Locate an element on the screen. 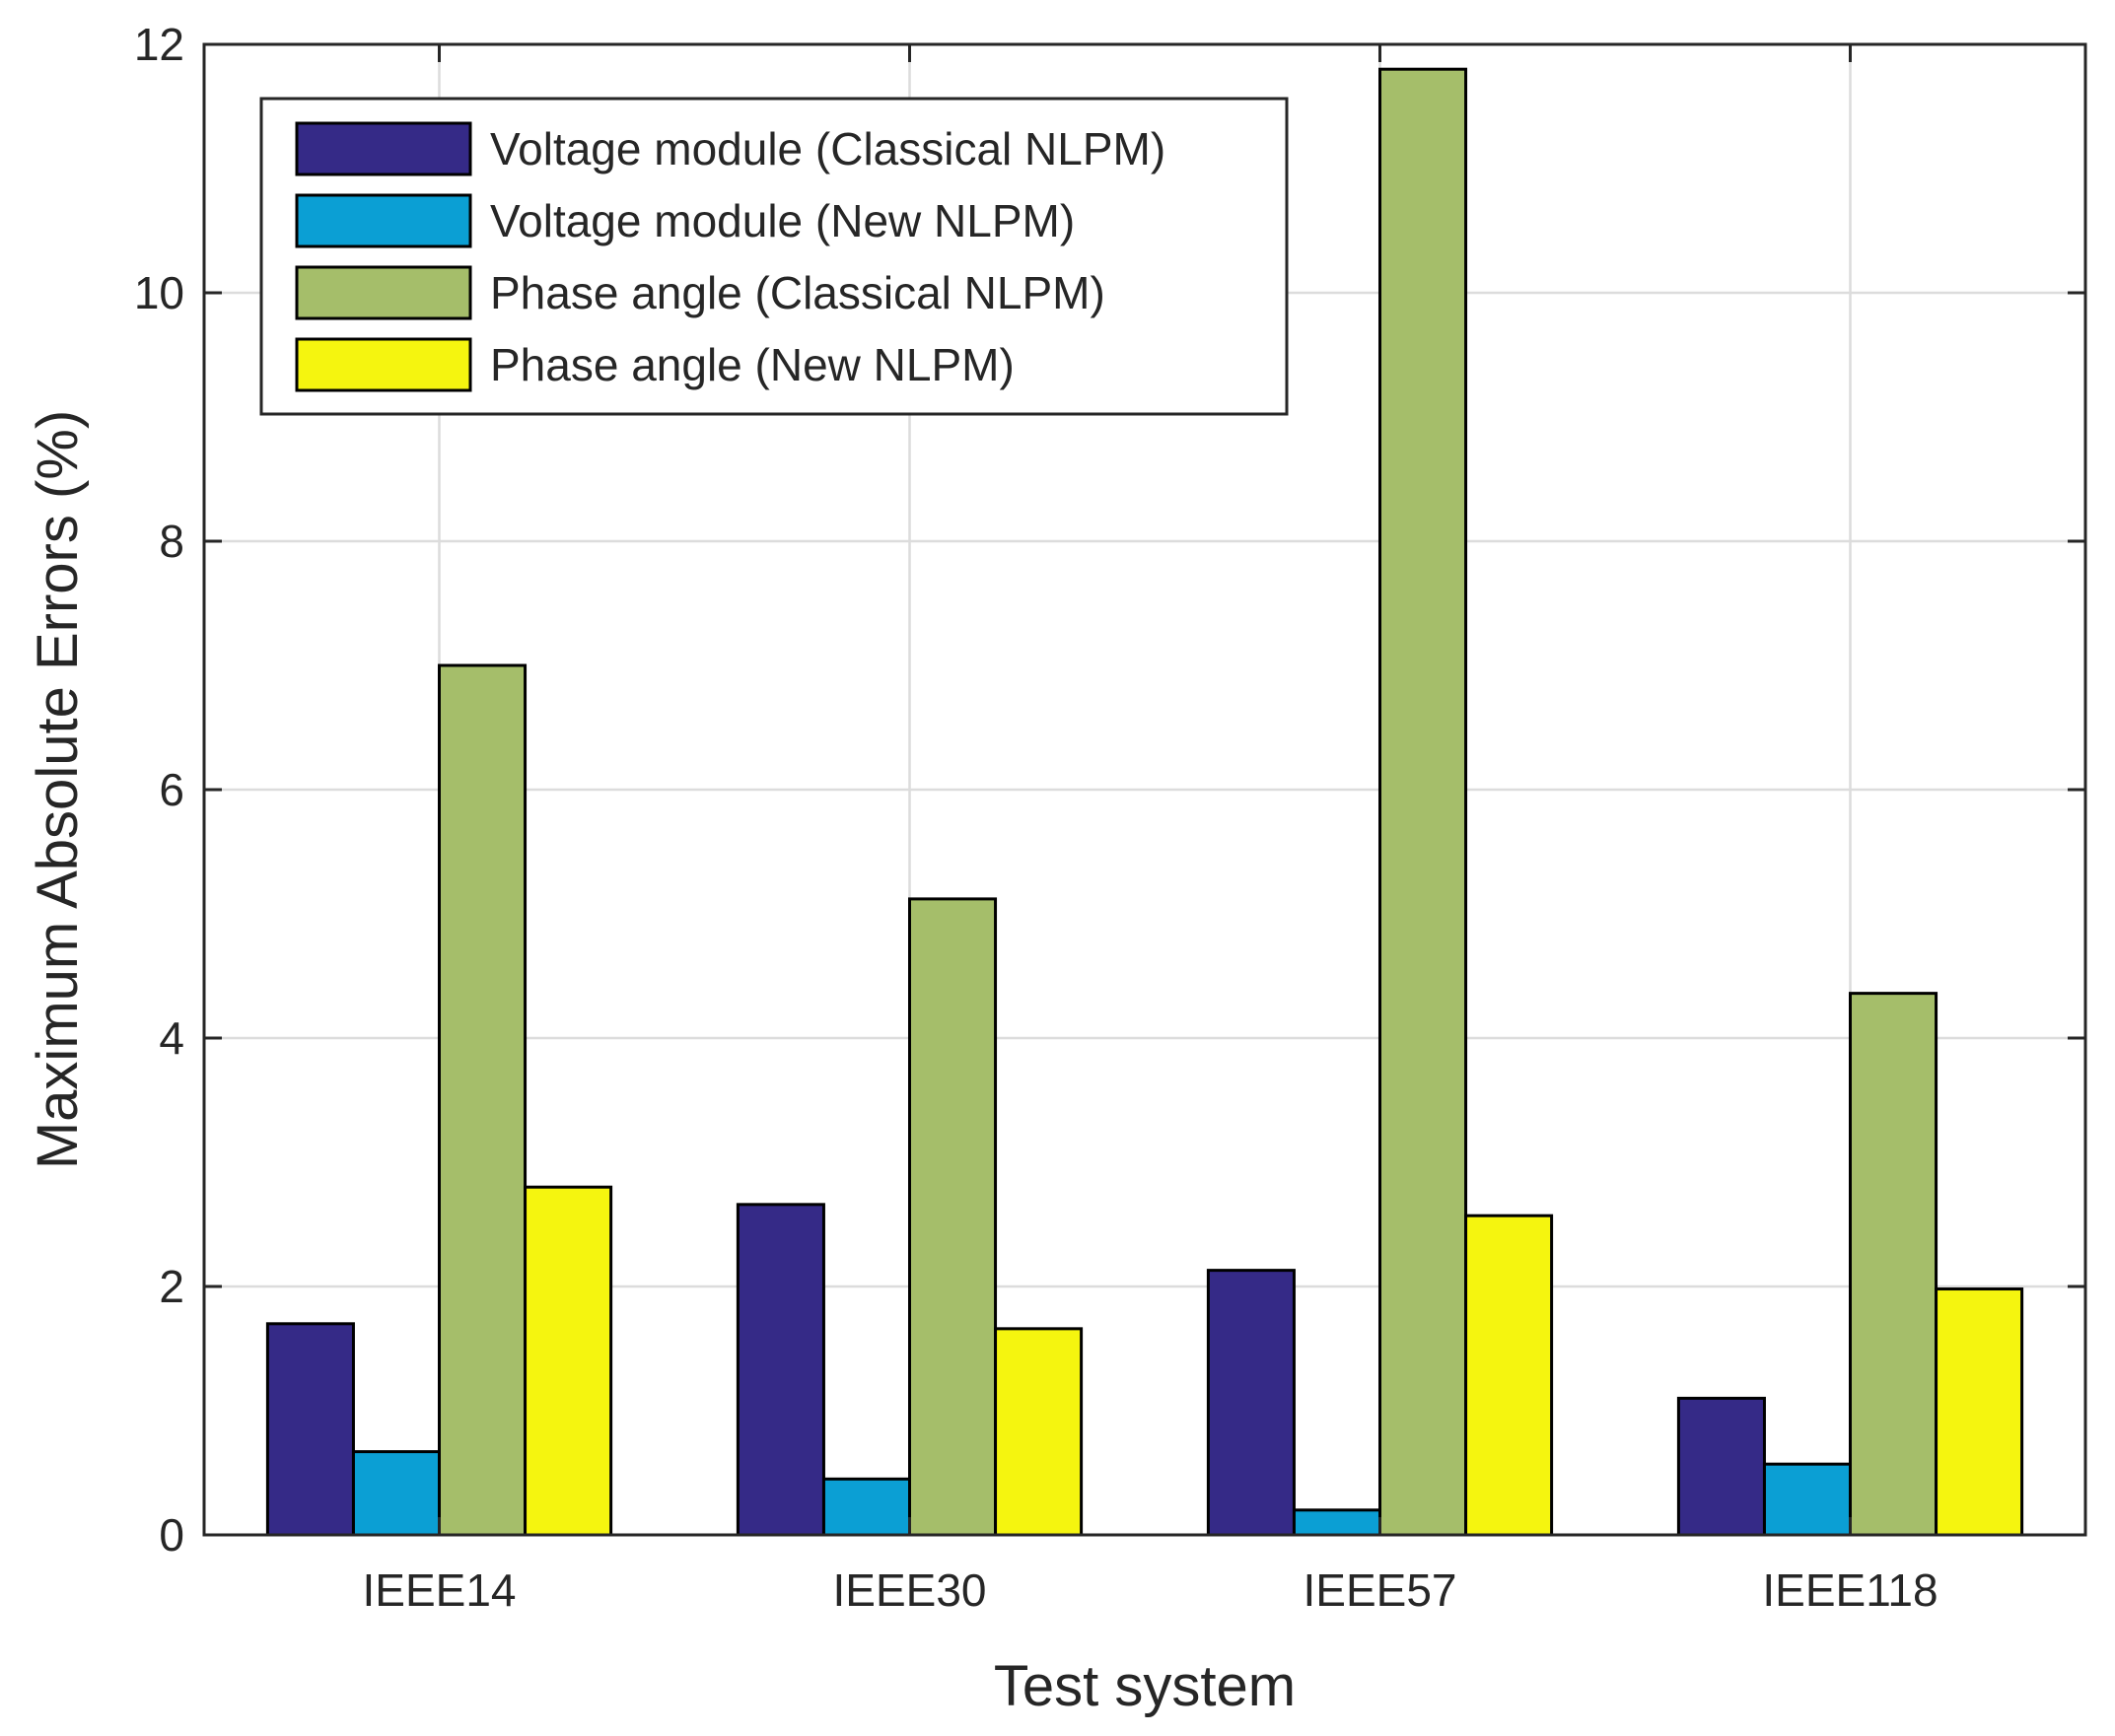  x-axis-label: Test system is located at coordinates (1145, 1686).